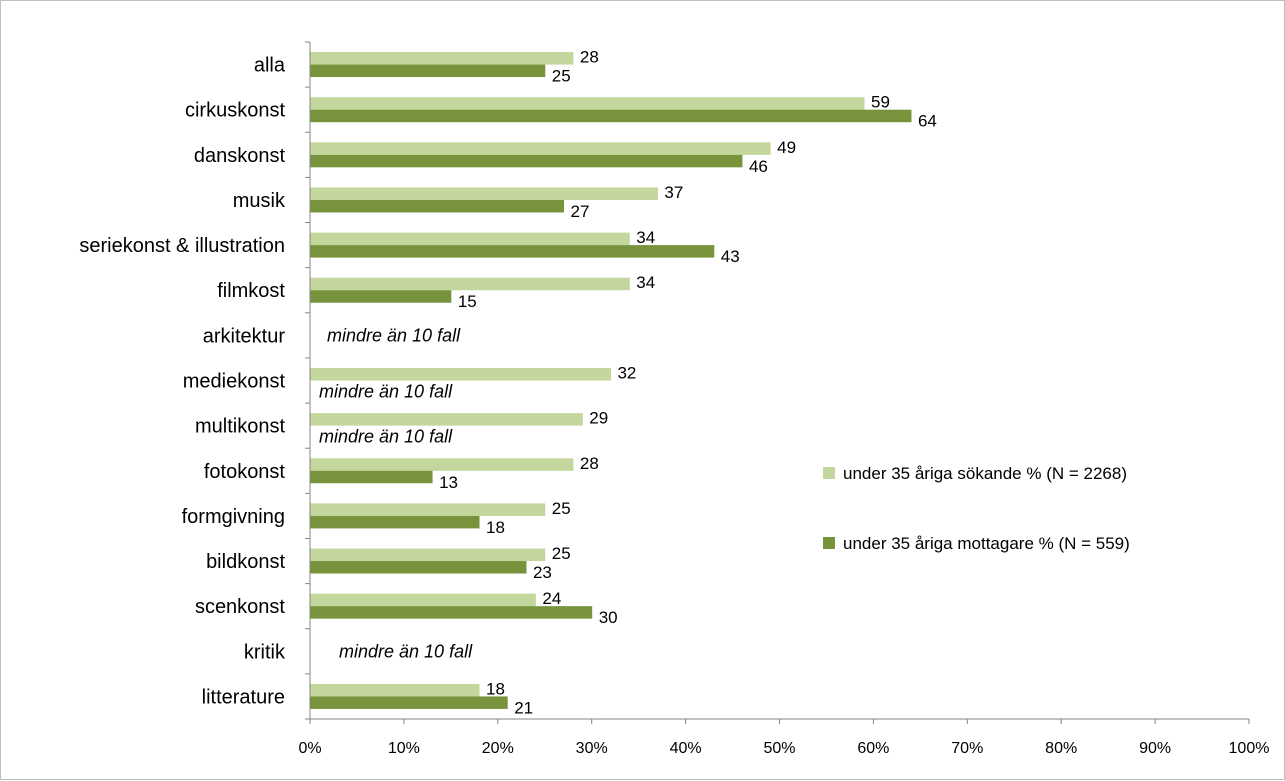 This screenshot has width=1285, height=781. Describe the element at coordinates (448, 482) in the screenshot. I see `data-label: 13` at that location.